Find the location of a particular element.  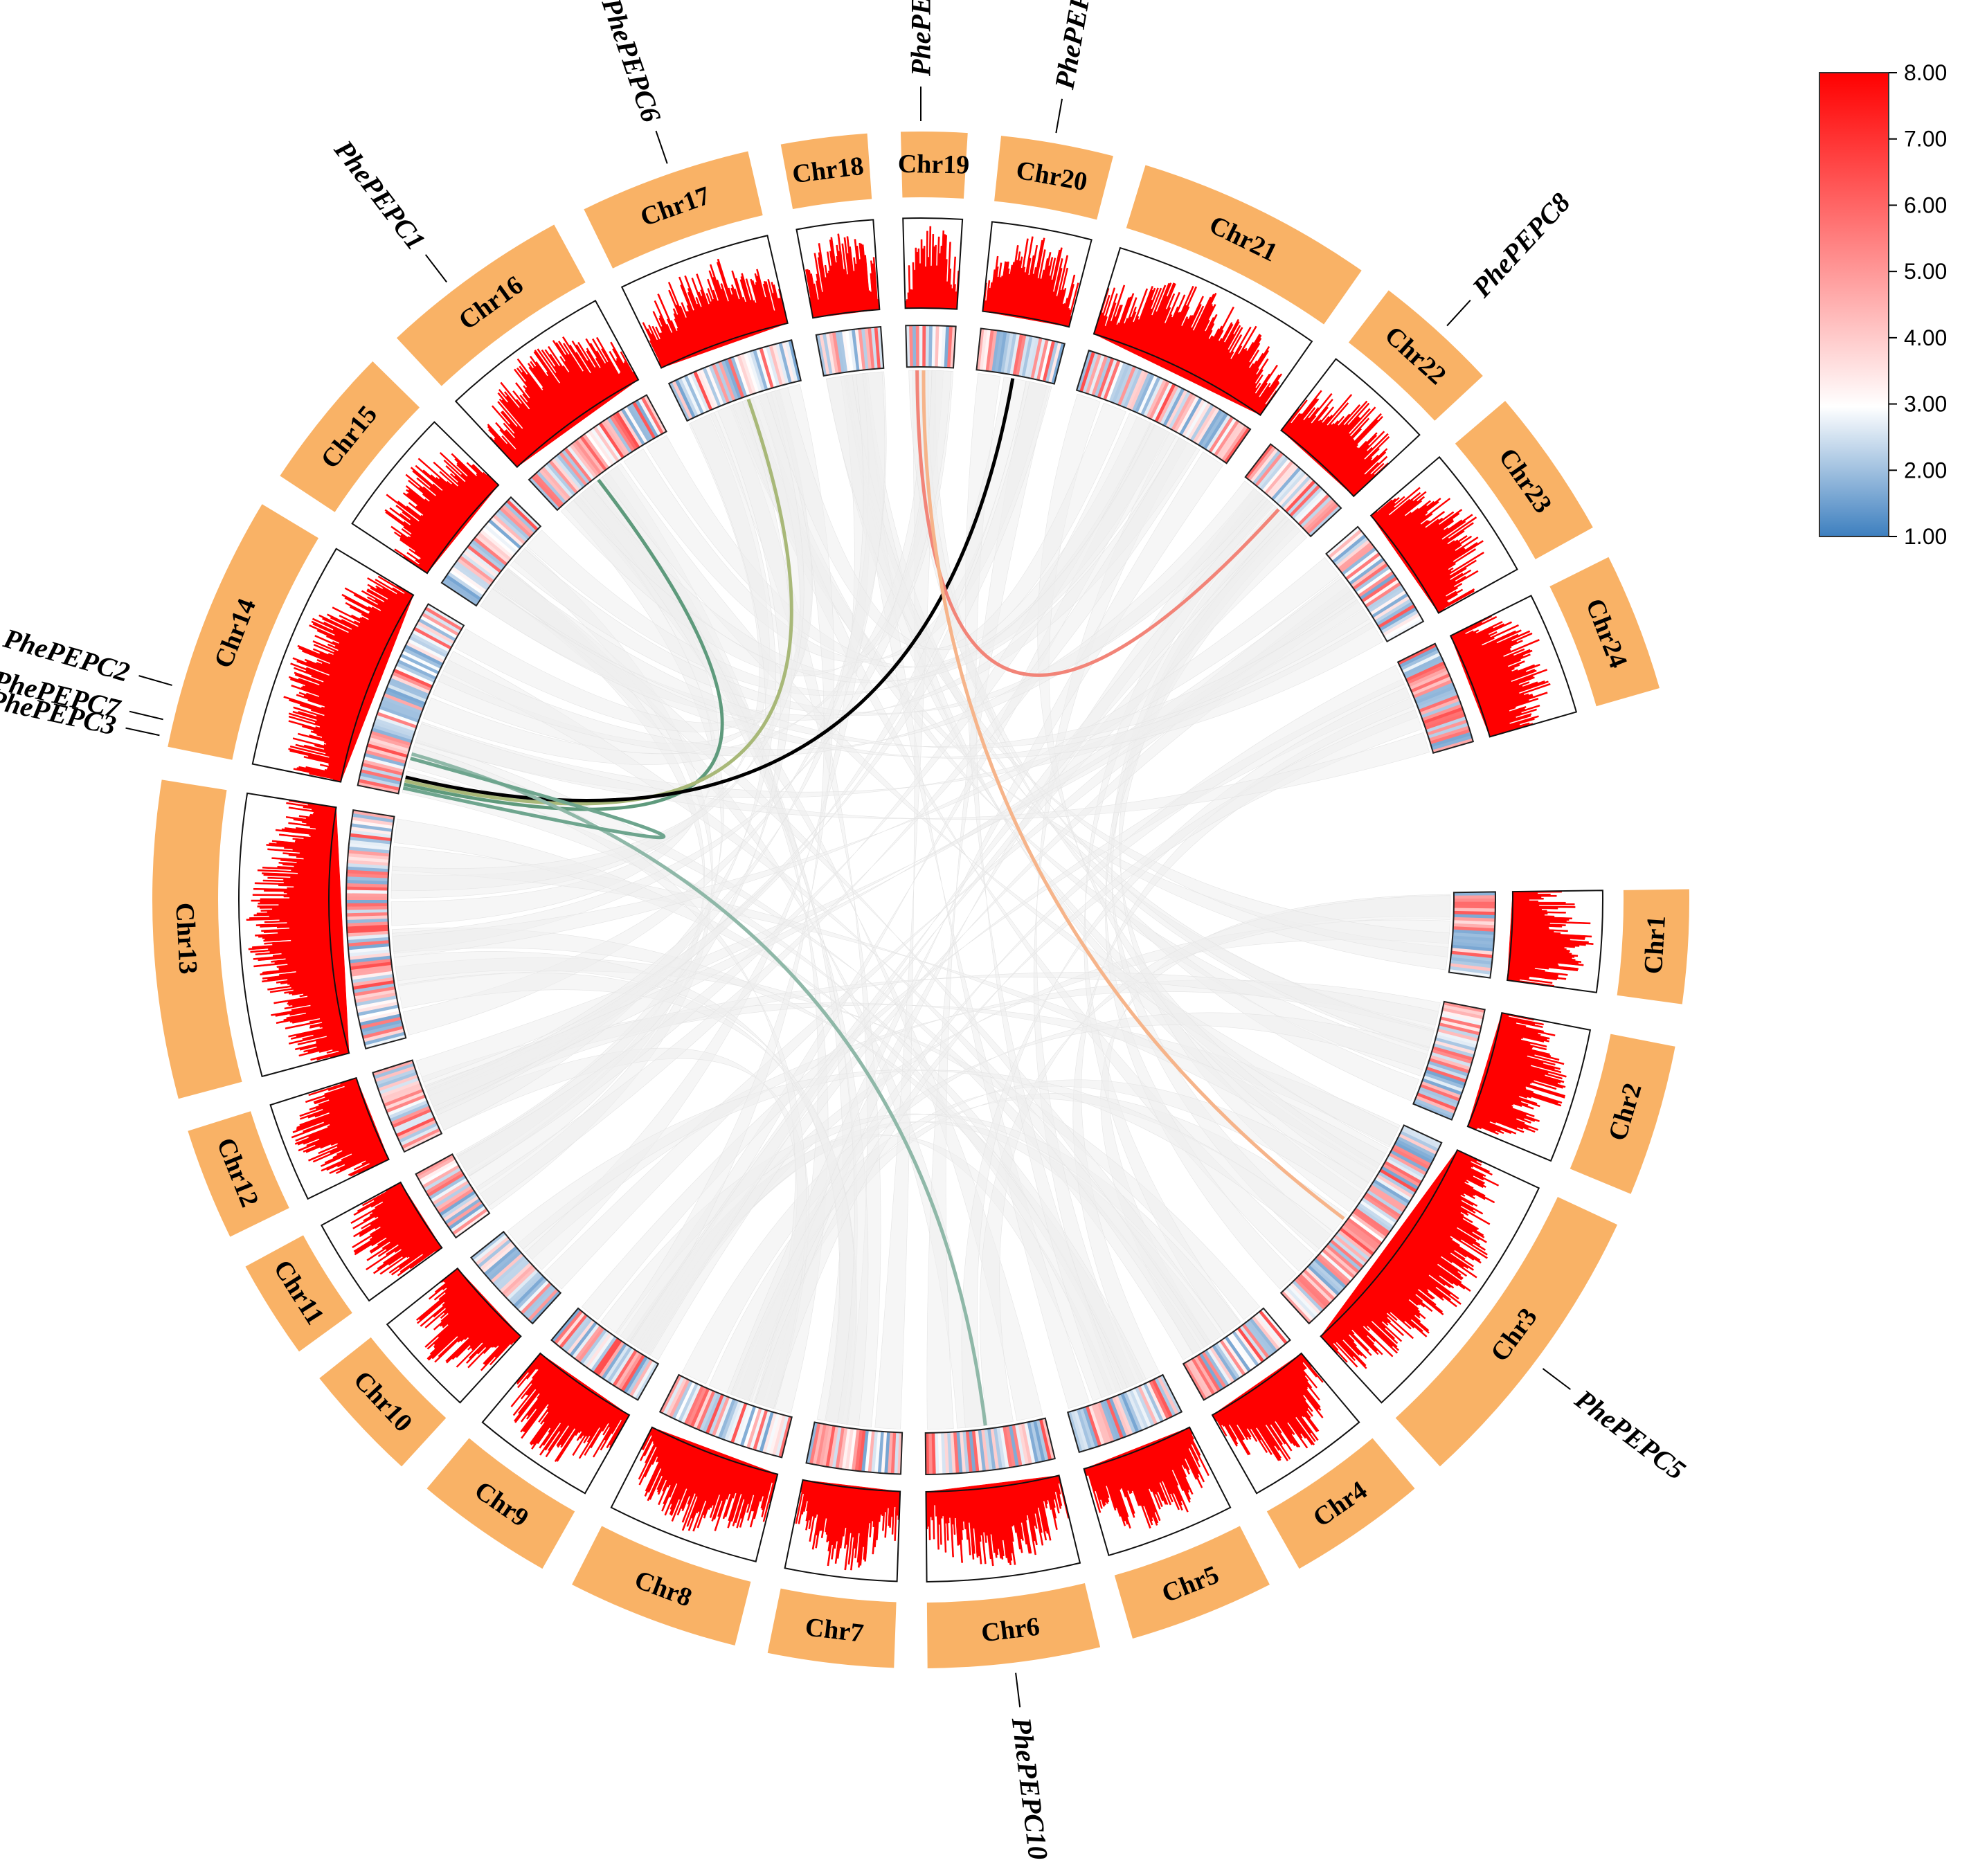

density-bars-chr19 is located at coordinates (932, 267).